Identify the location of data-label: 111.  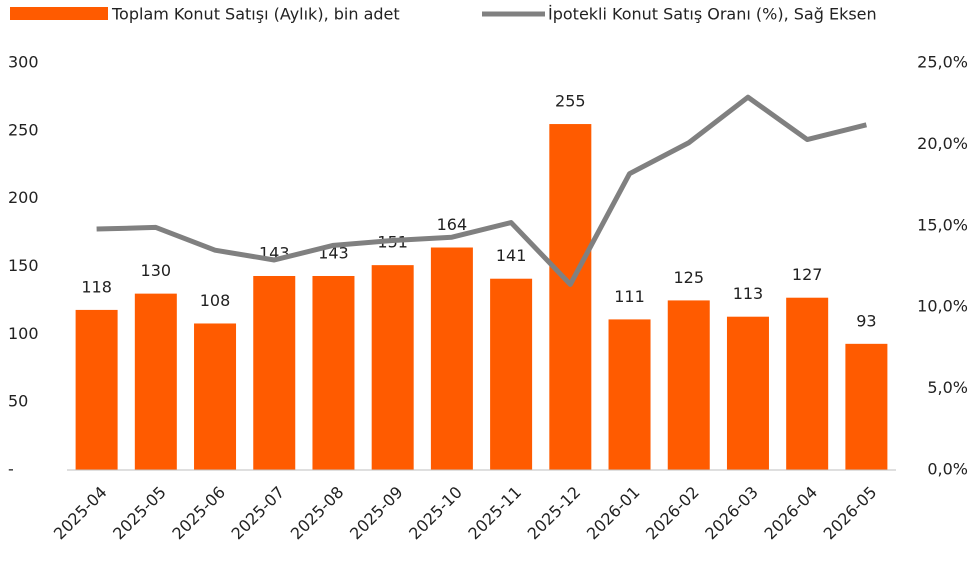
(629, 296).